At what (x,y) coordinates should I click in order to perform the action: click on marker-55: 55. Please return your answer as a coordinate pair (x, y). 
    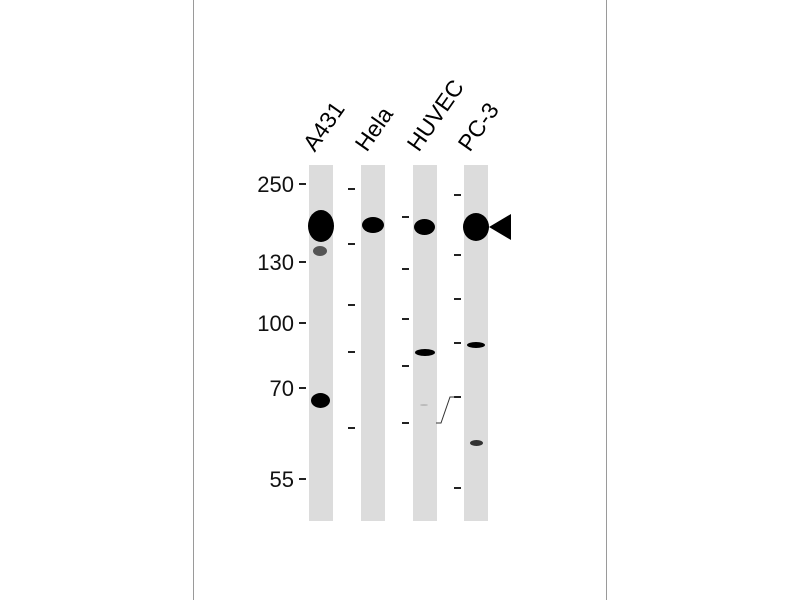
    Looking at the image, I should click on (281, 479).